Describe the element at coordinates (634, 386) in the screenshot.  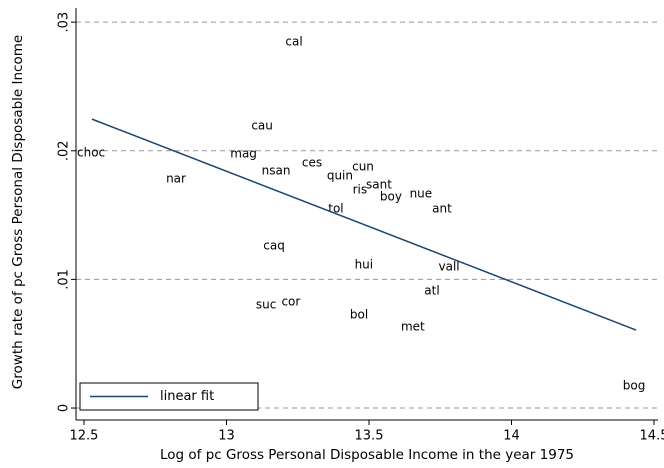
I see `point-label: bog` at that location.